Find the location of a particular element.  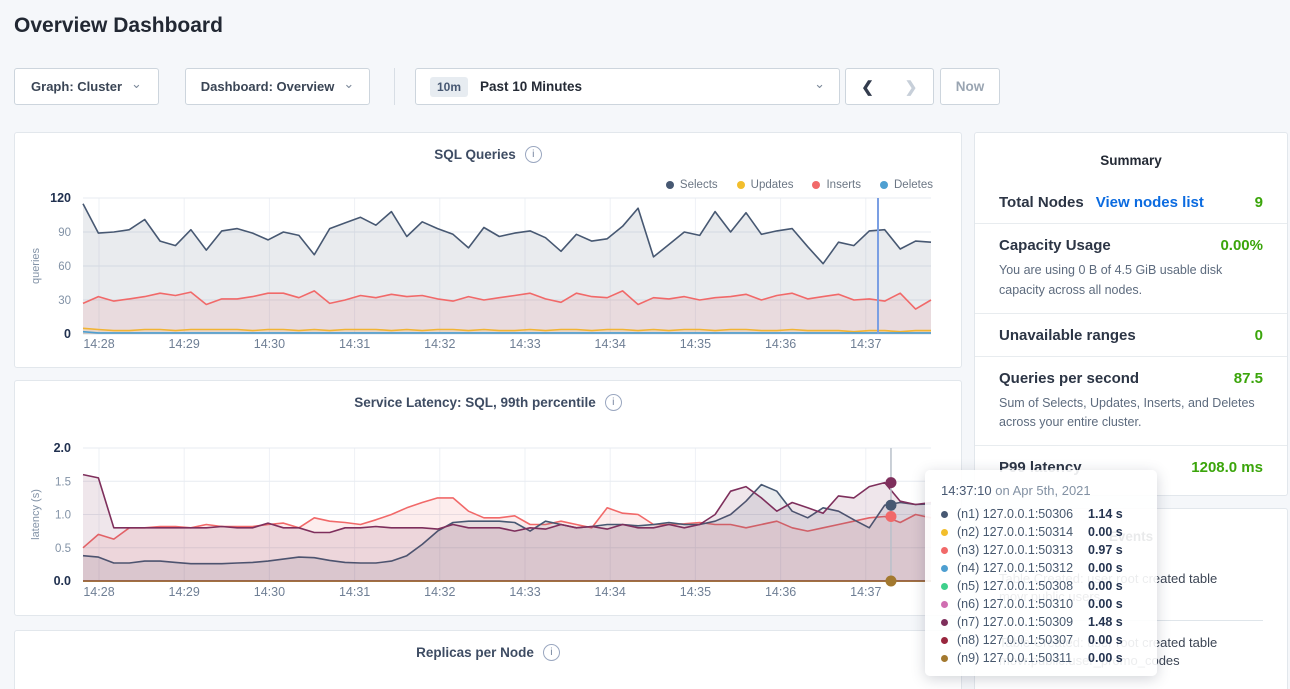

chevron-right-icon: ❯ is located at coordinates (911, 87).